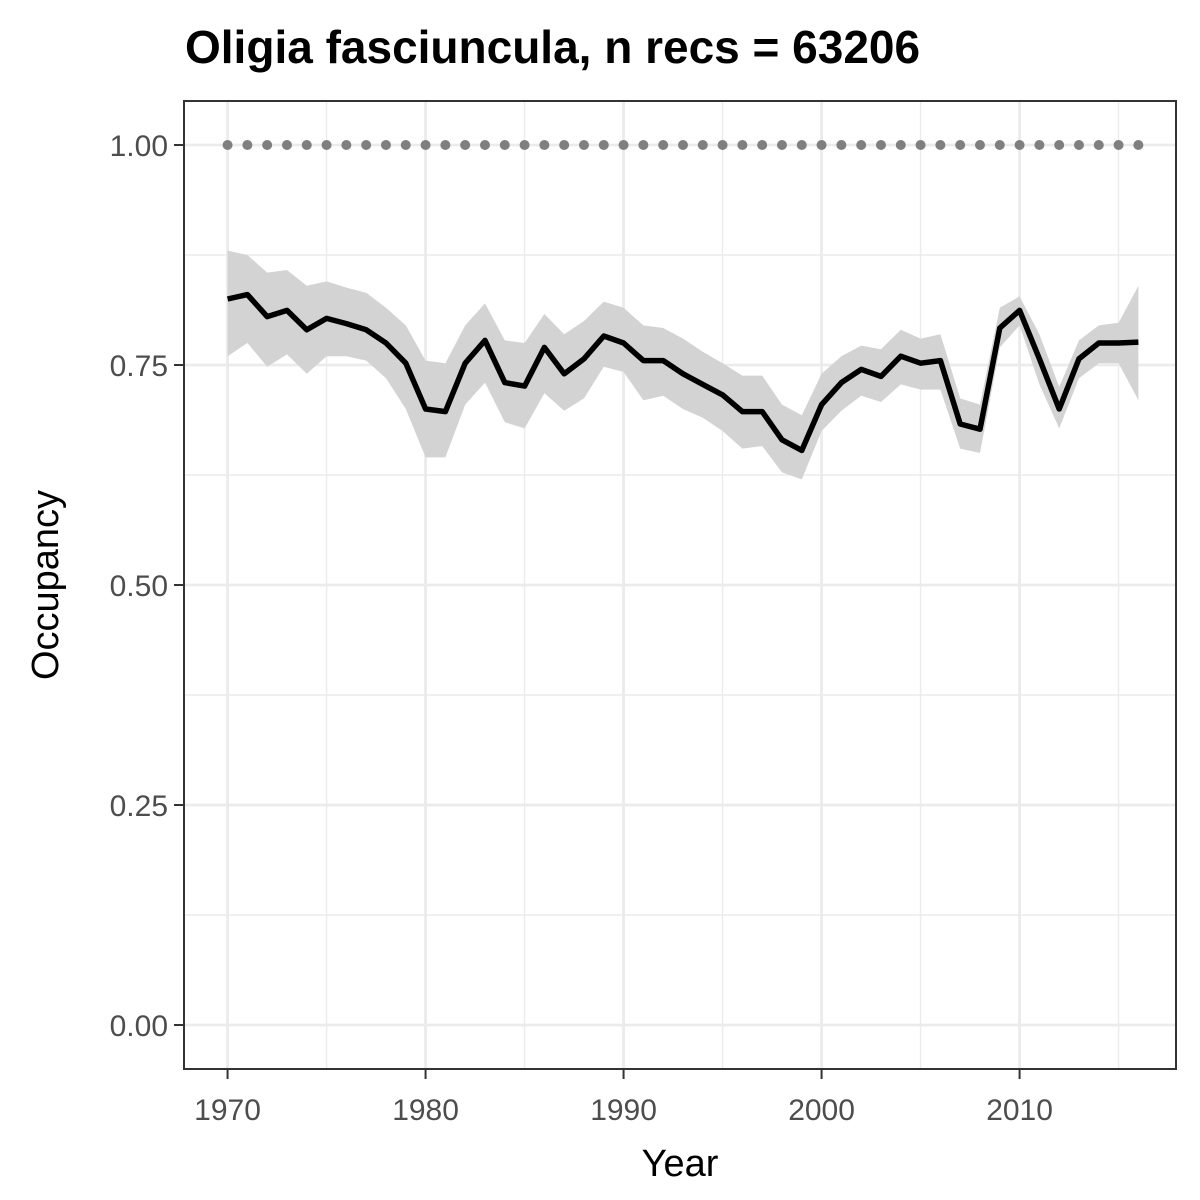  What do you see at coordinates (139, 1026) in the screenshot?
I see `y-tick-label: 0.00` at bounding box center [139, 1026].